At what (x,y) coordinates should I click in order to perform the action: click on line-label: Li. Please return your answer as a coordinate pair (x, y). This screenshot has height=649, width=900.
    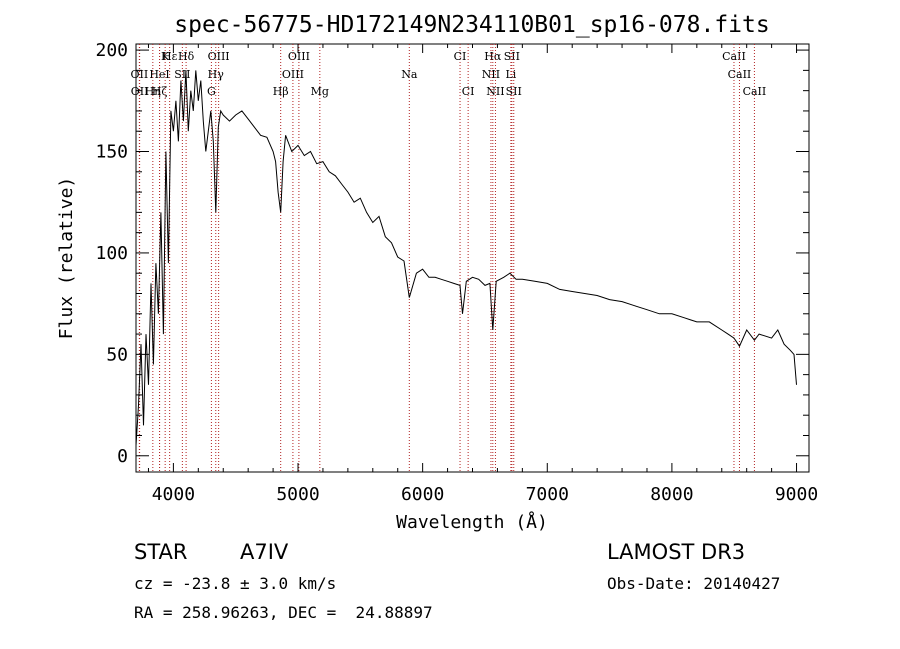
    Looking at the image, I should click on (510, 74).